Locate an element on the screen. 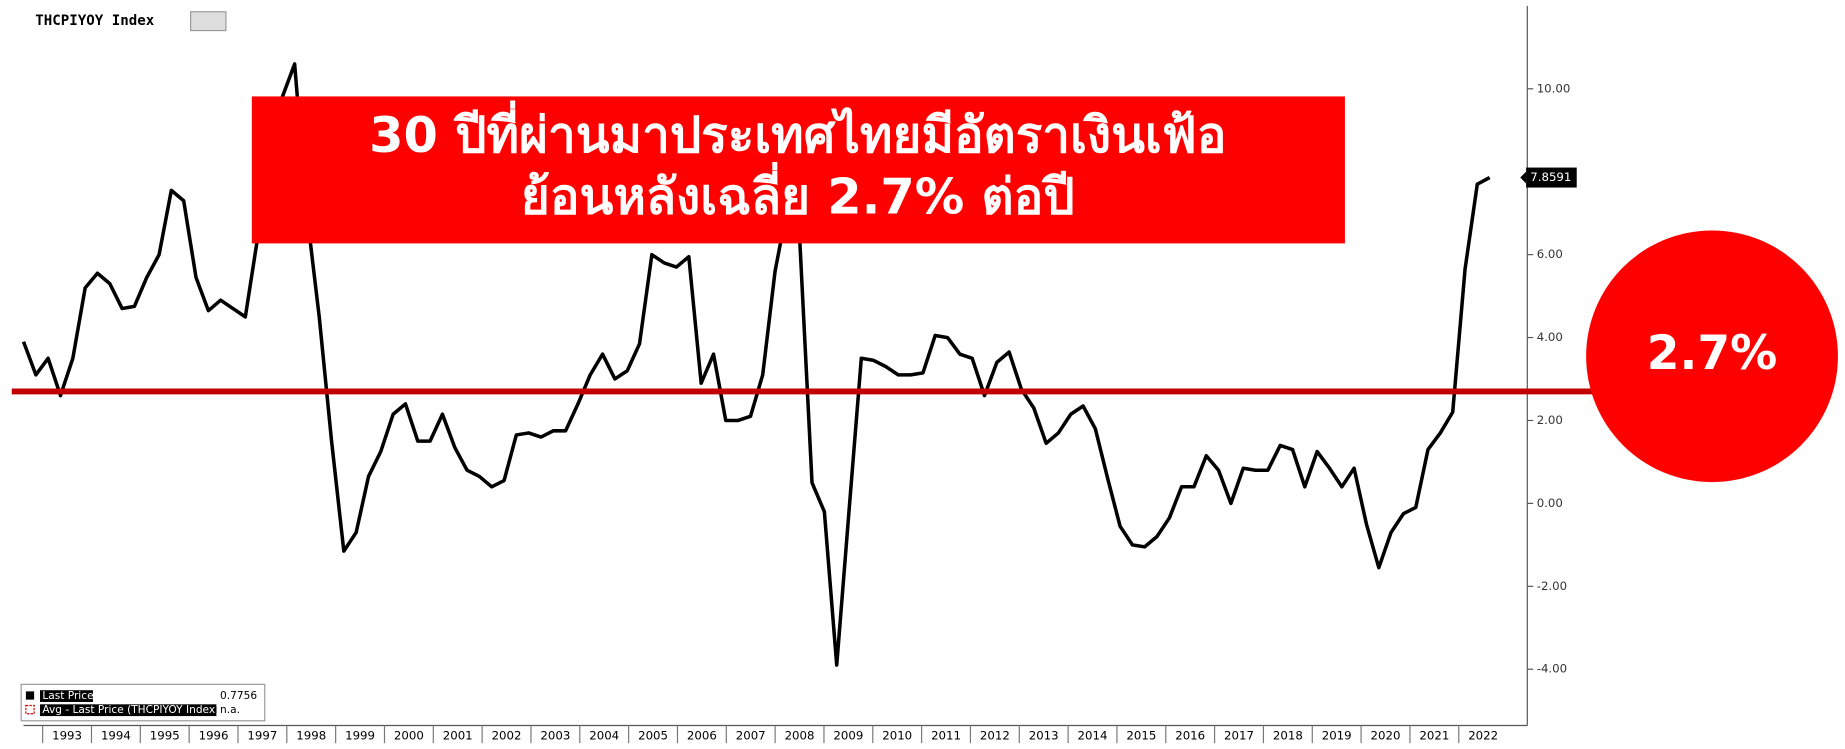 Image resolution: width=1845 pixels, height=749 pixels. x-tick-label: 2013 is located at coordinates (1044, 736).